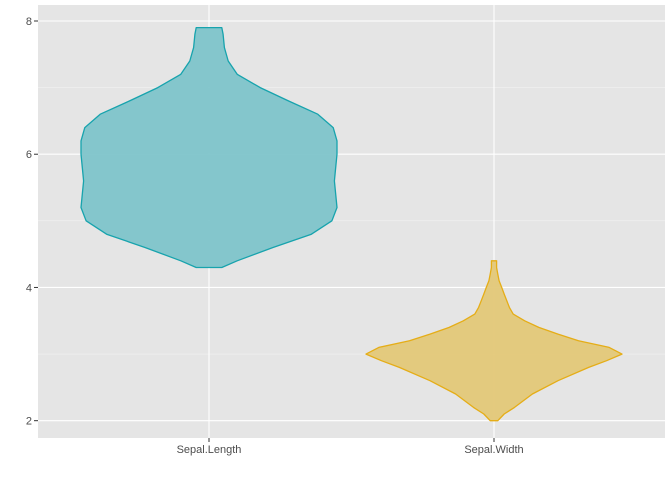 The image size is (672, 480). What do you see at coordinates (29, 422) in the screenshot?
I see `y-tick-label: 2` at bounding box center [29, 422].